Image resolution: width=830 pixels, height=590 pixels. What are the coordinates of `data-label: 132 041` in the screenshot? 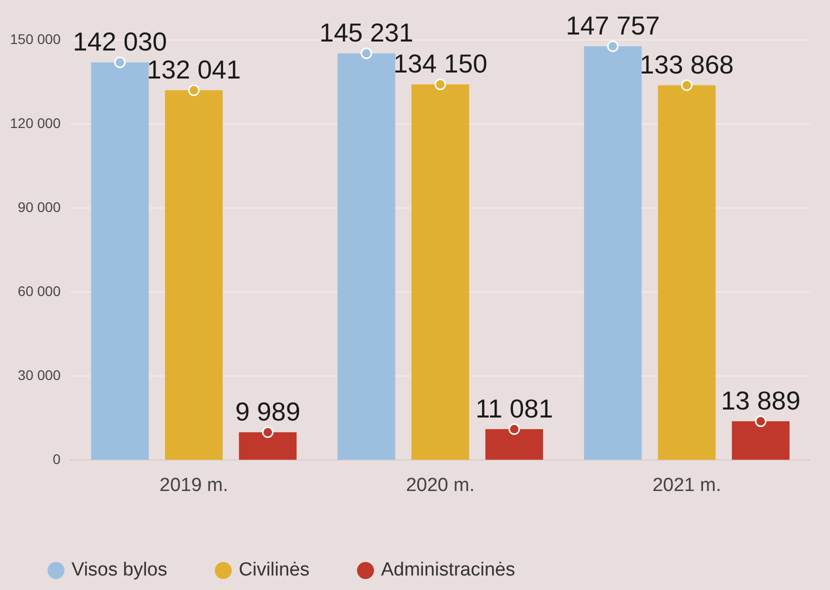 It's located at (193, 69).